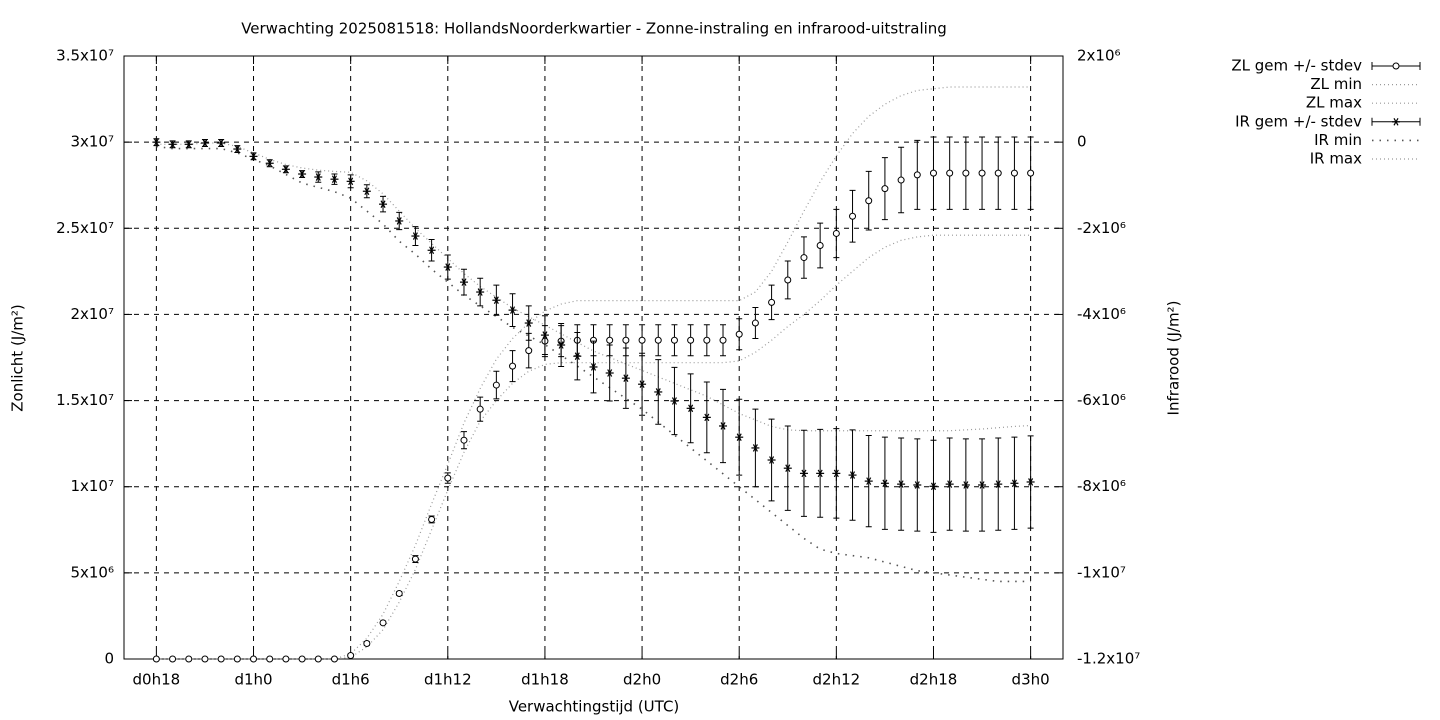 The height and width of the screenshot is (720, 1440). Describe the element at coordinates (1108, 659) in the screenshot. I see `y2-tick-label: -1.2x10⁷` at that location.